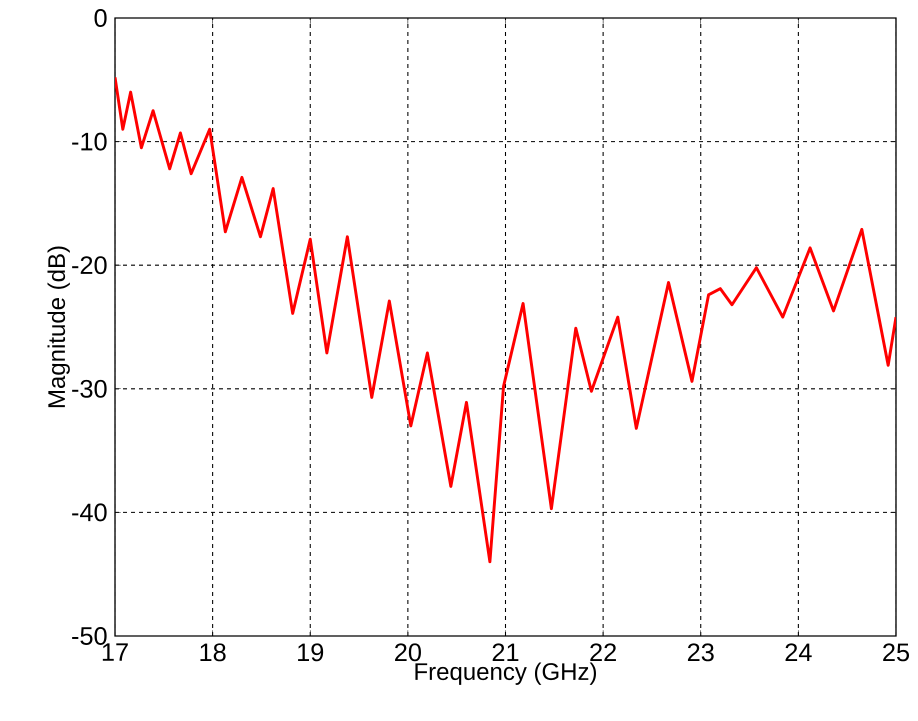 This screenshot has width=918, height=721. Describe the element at coordinates (505, 673) in the screenshot. I see `x-axis-title: Frequency (GHz)` at that location.